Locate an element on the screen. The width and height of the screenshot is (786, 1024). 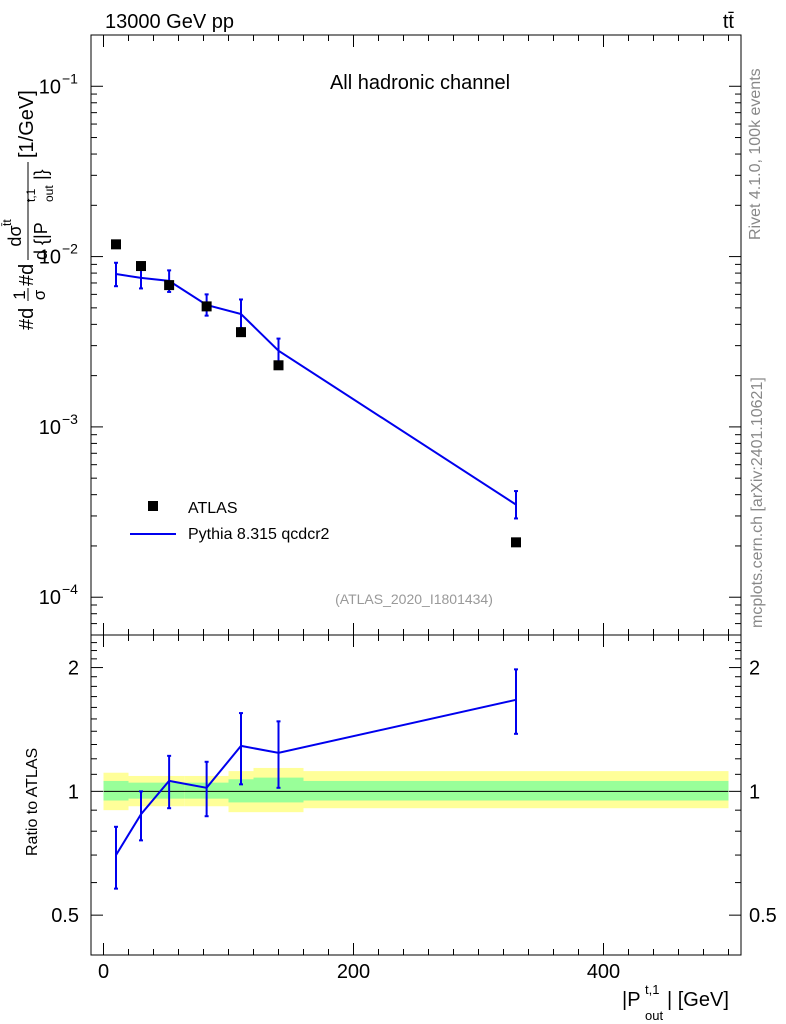
ratio-ytick-label-right: 1 is located at coordinates (754, 792).